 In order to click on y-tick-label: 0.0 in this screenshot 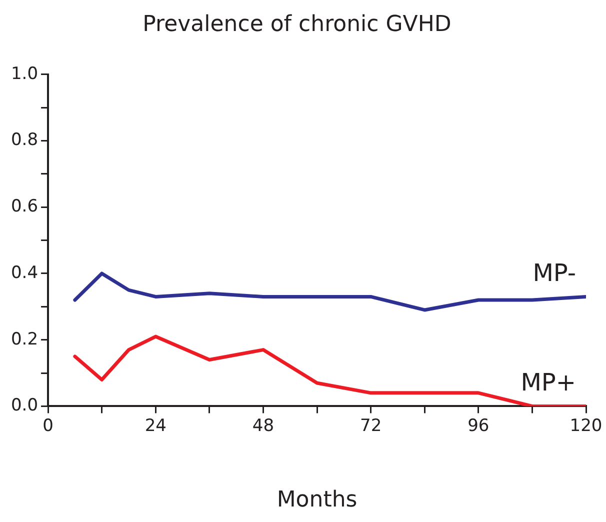, I will do `click(24, 406)`.